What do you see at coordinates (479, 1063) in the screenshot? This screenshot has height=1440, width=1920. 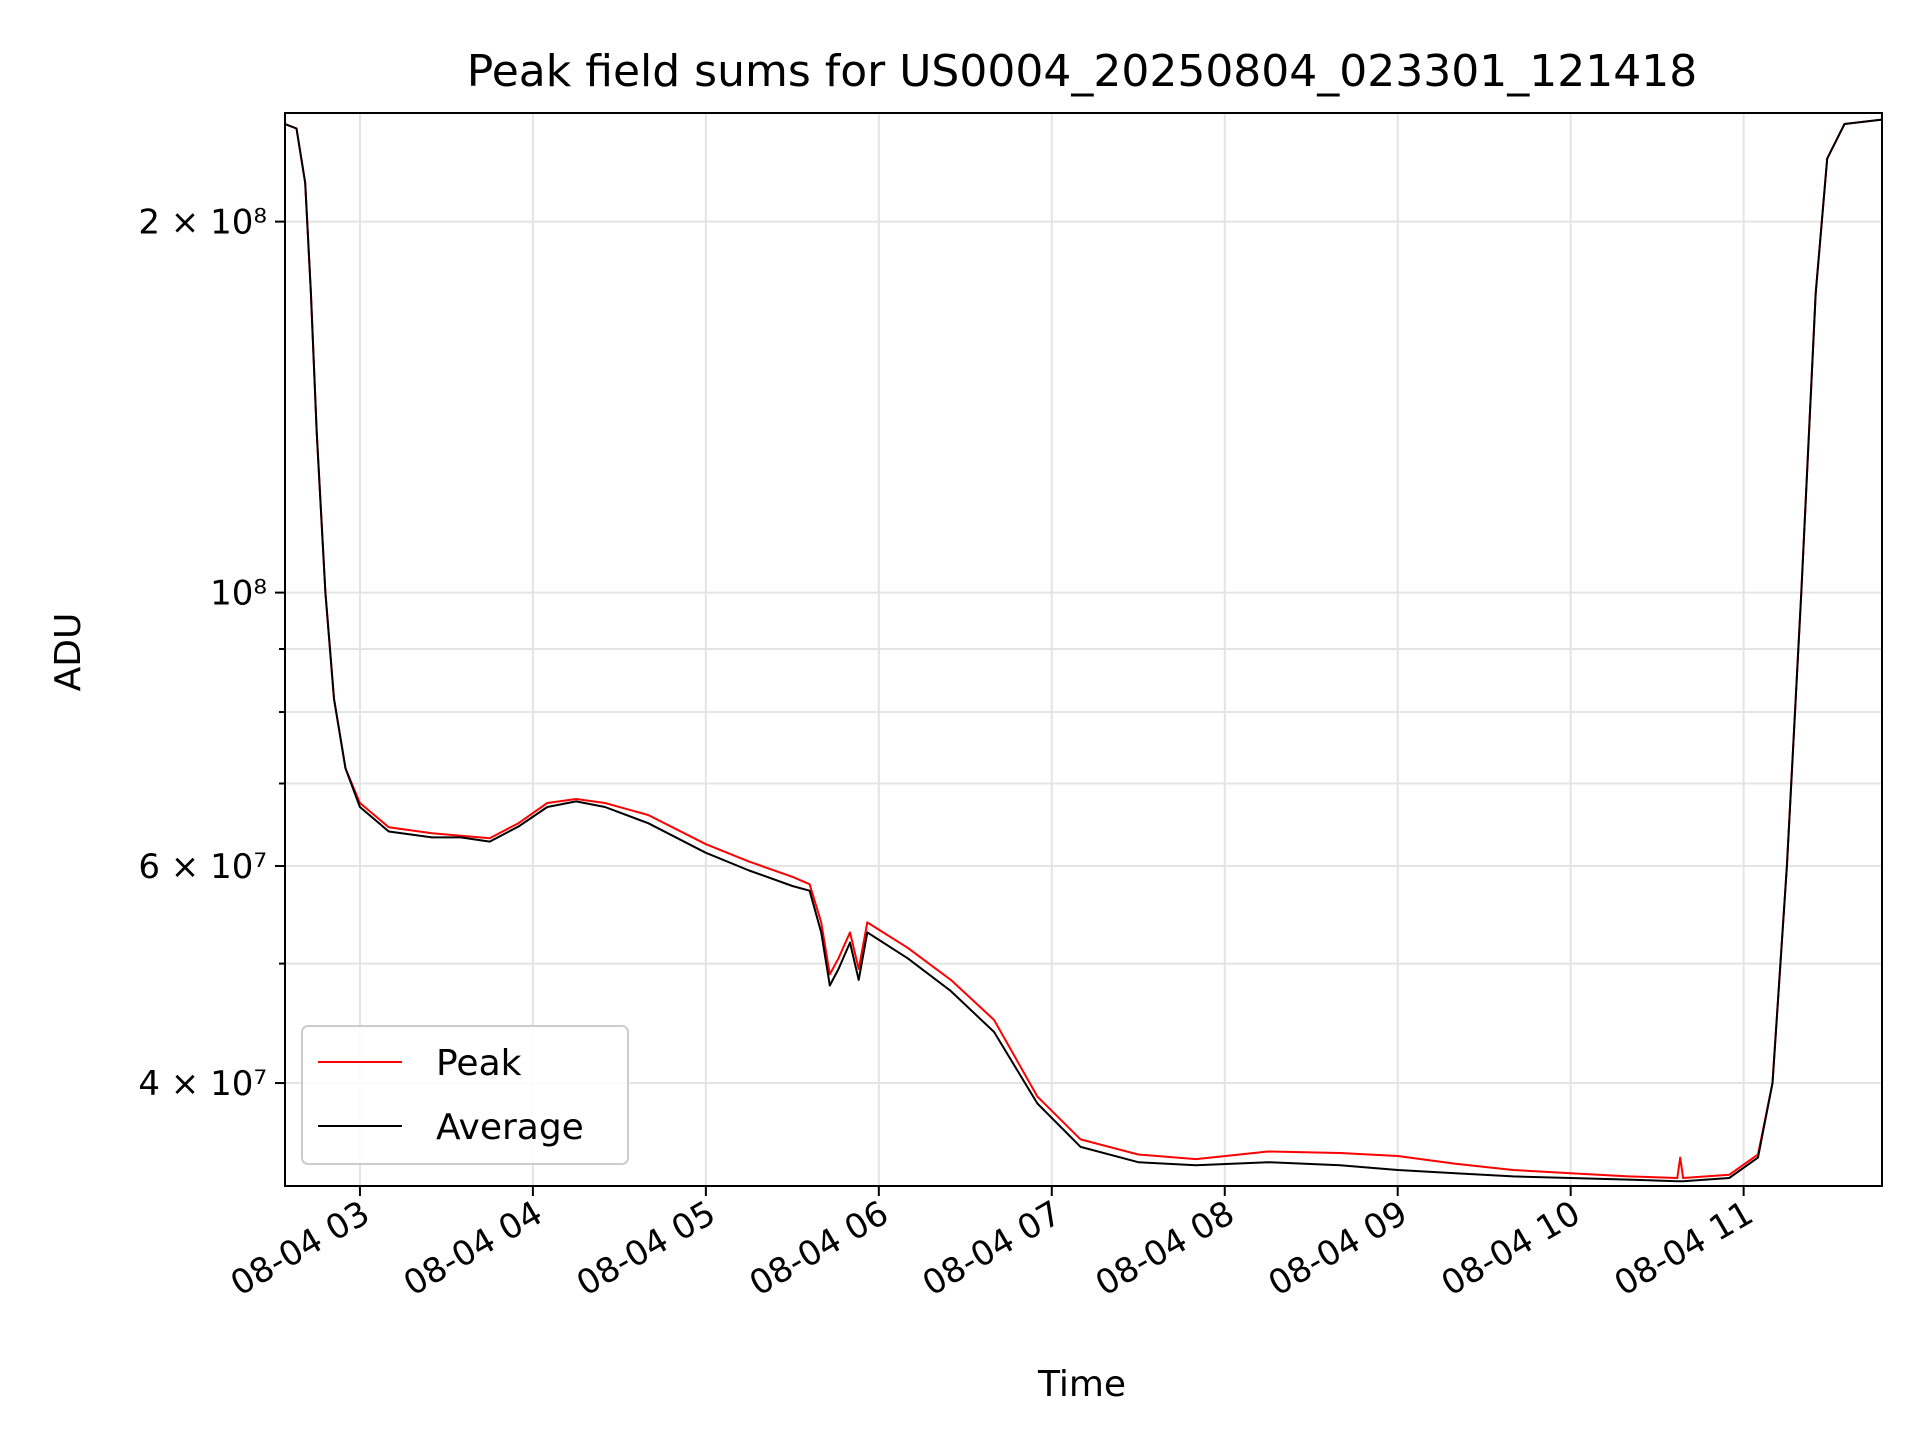 I see `legend-label-peak: Peak` at bounding box center [479, 1063].